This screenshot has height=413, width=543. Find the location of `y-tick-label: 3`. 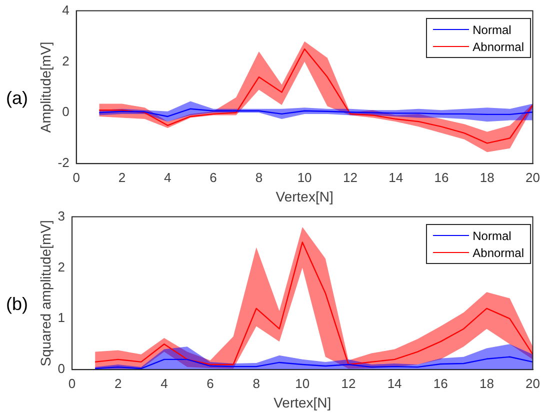

y-tick-label: 3 is located at coordinates (62, 216).